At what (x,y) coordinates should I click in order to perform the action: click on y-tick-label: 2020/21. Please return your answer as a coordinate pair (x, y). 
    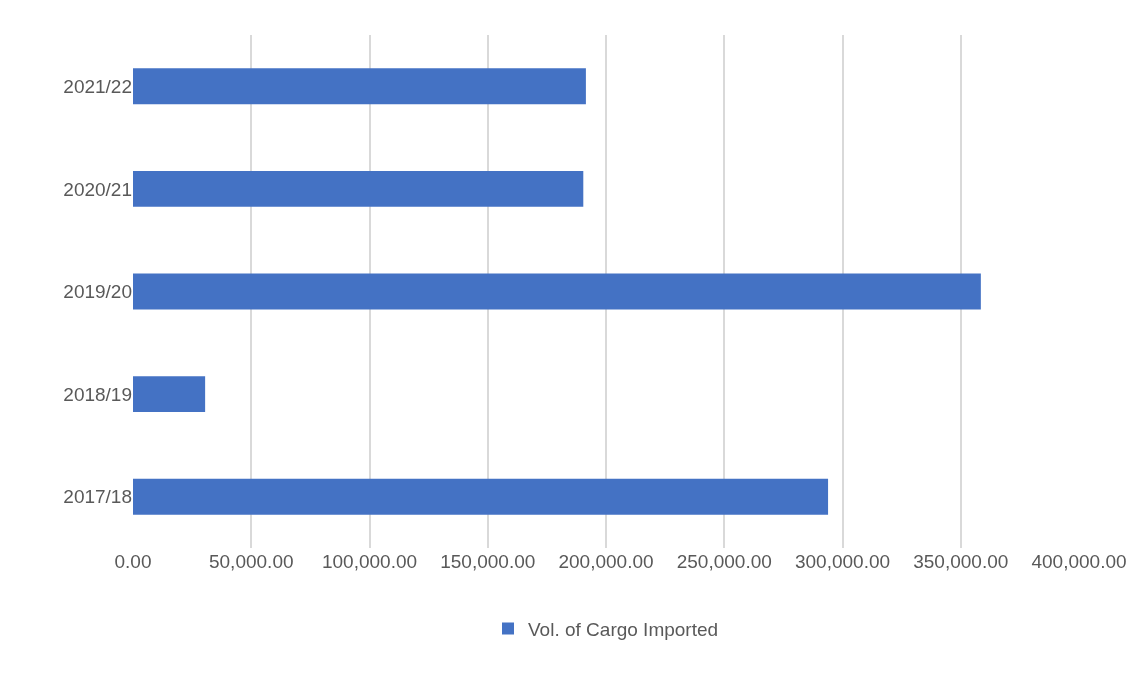
    Looking at the image, I should click on (97, 189).